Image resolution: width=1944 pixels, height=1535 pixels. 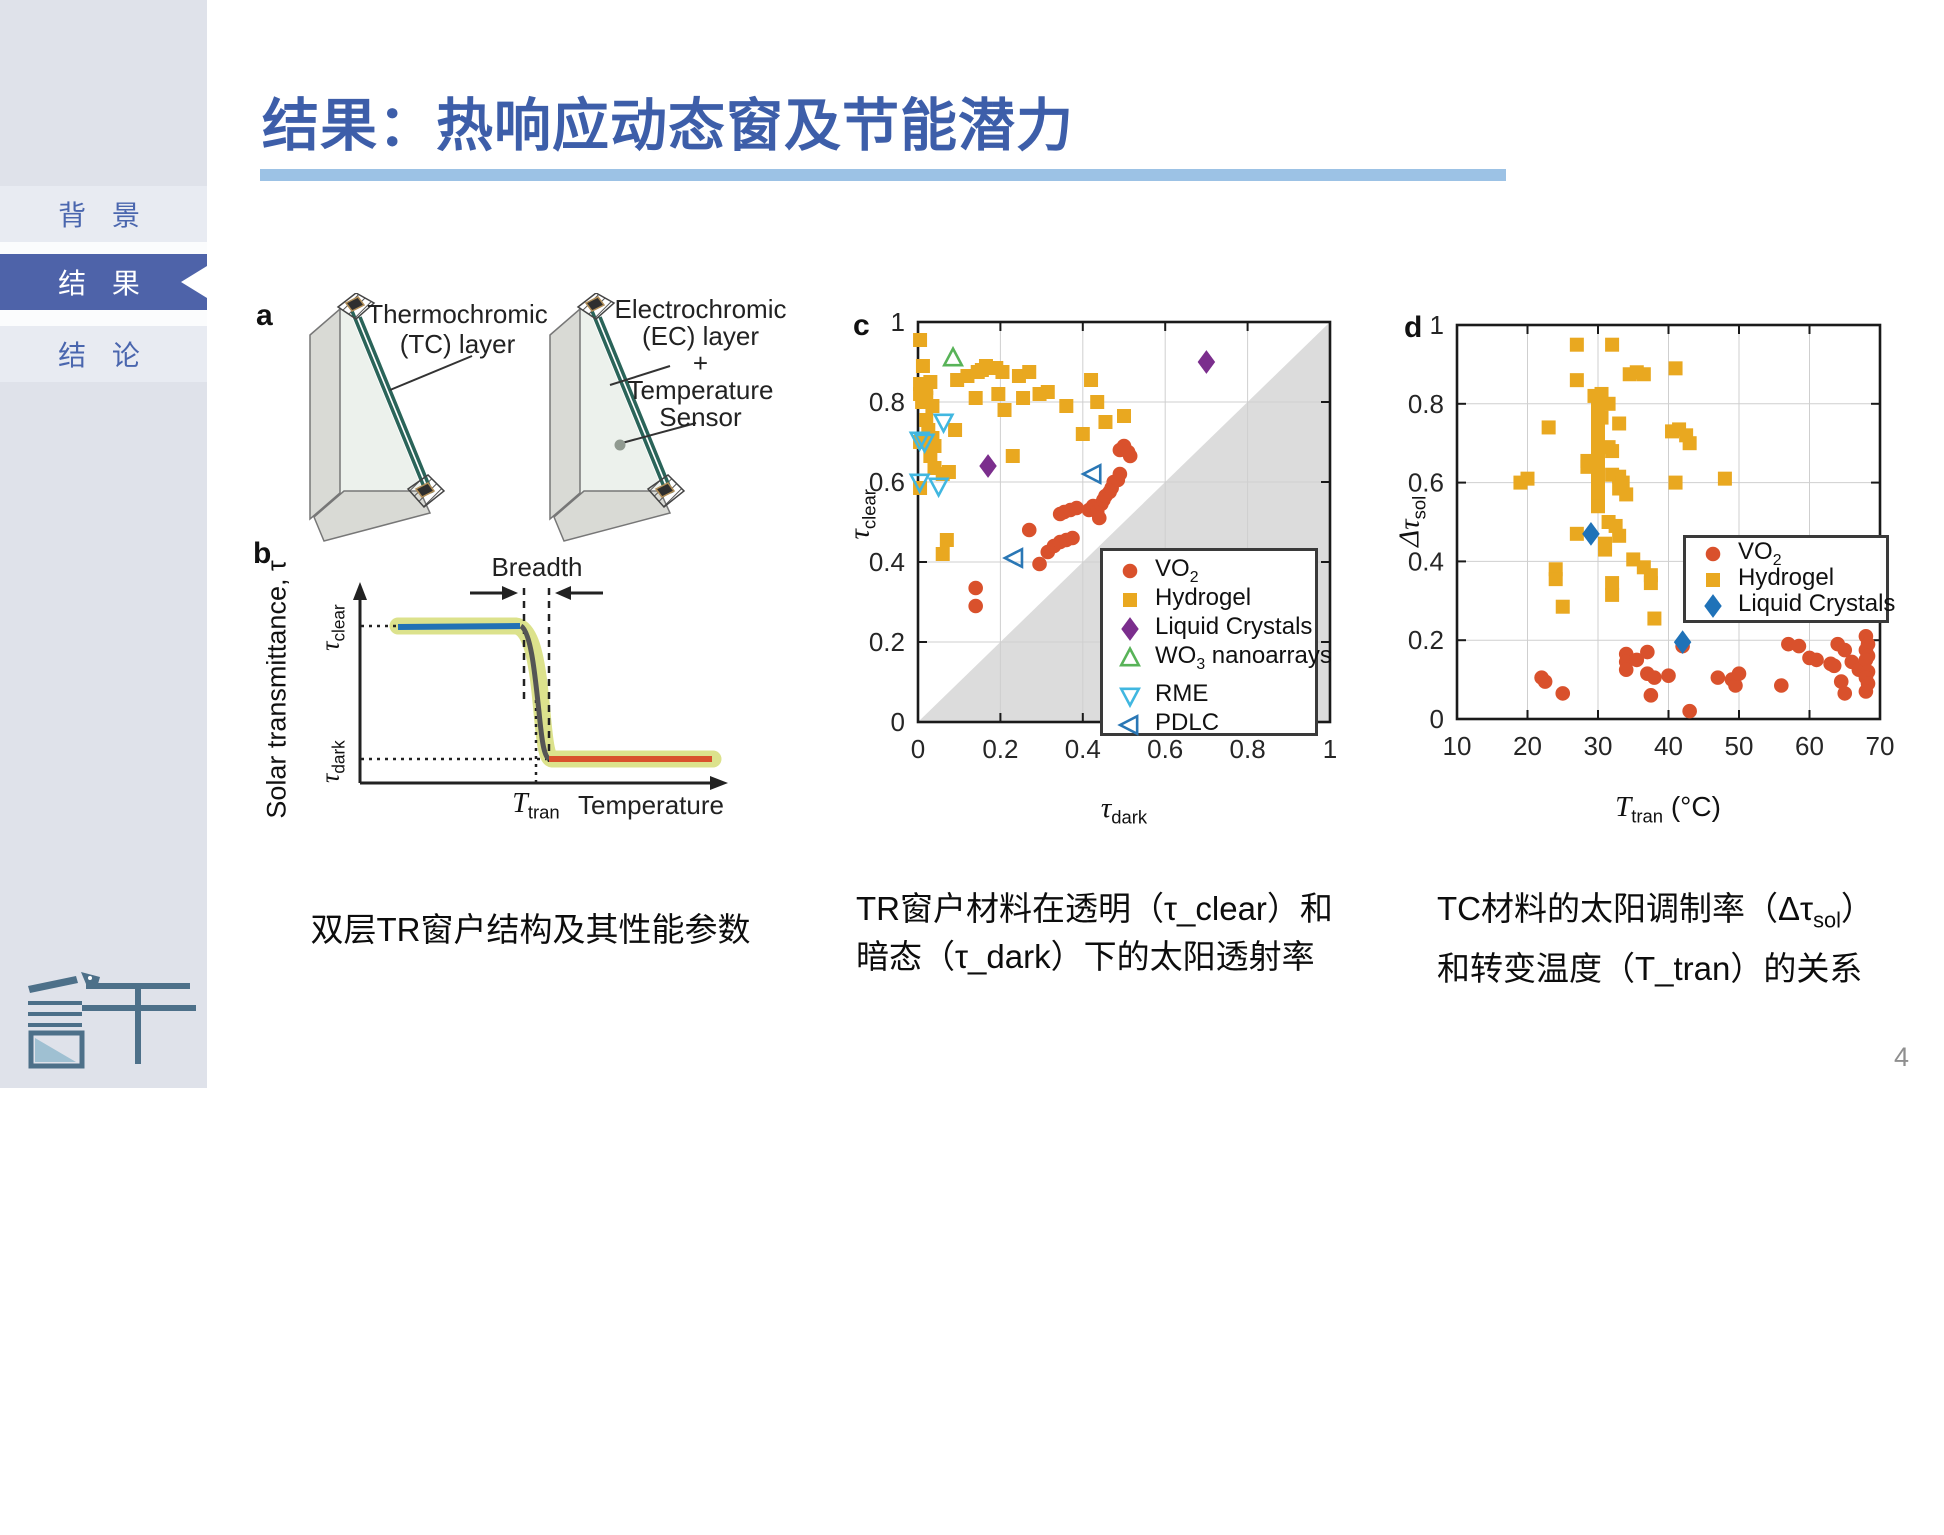 I want to click on svg-text: 30, so click(x=1598, y=746).